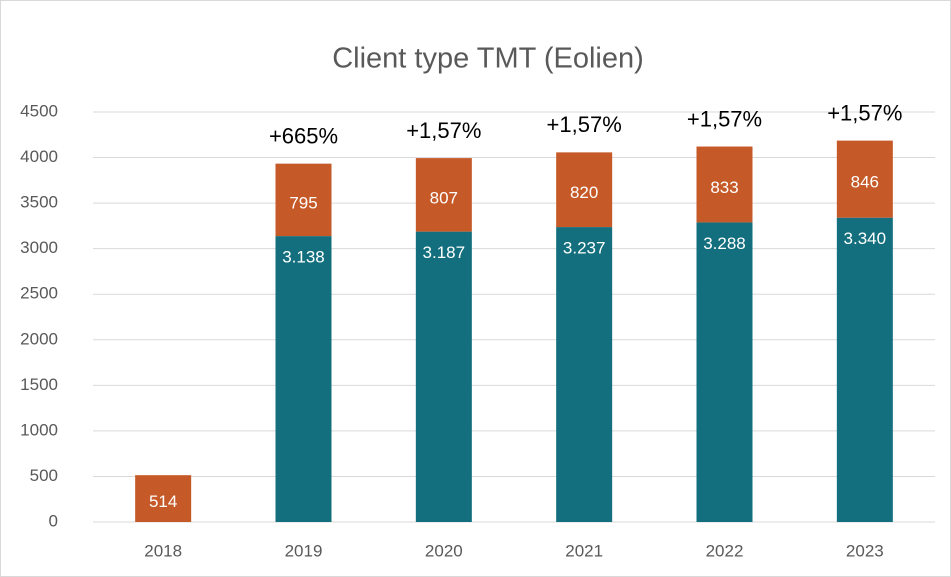  Describe the element at coordinates (39, 247) in the screenshot. I see `y-tick-label: 3000` at that location.